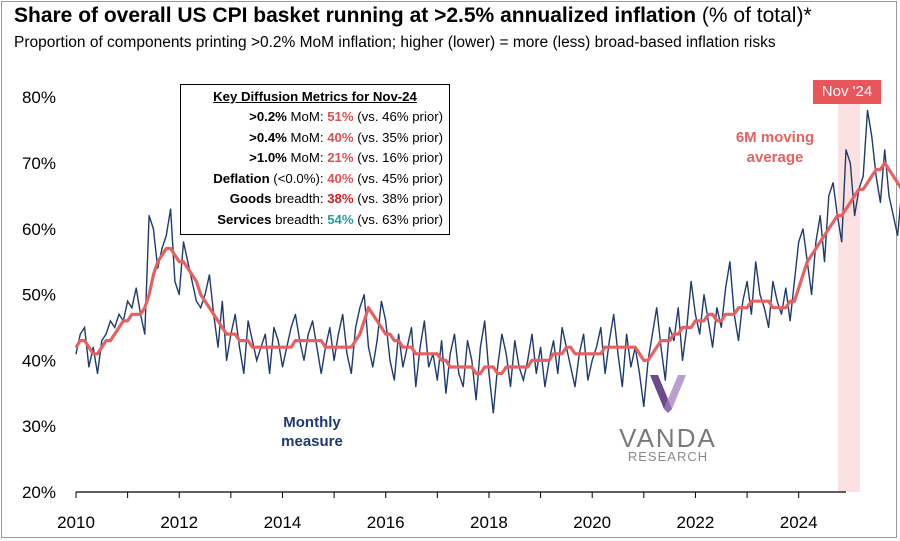 This screenshot has width=900, height=541. Describe the element at coordinates (668, 438) in the screenshot. I see `logo-name: VANDA` at that location.